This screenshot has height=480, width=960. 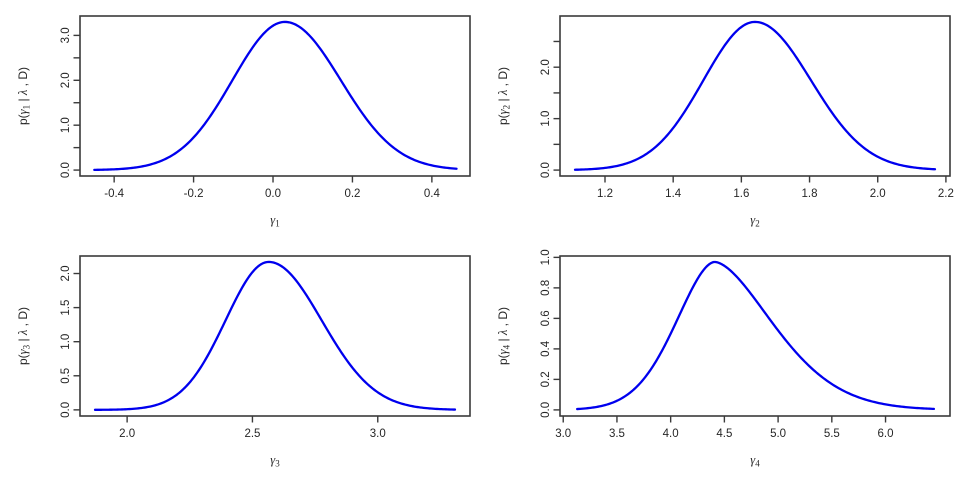 I want to click on y-axis-title: p(γ4 | λ , D), so click(x=504, y=336).